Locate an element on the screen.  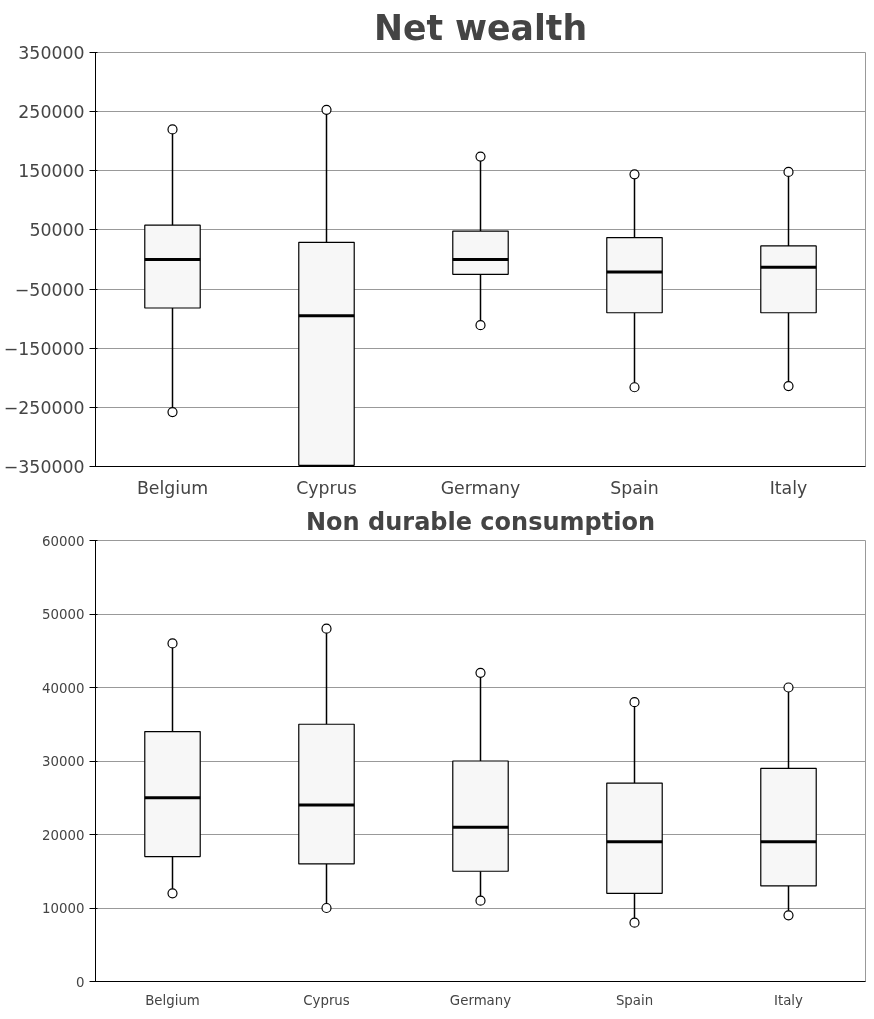
y-tick-label: 60000 is located at coordinates (63, 541).